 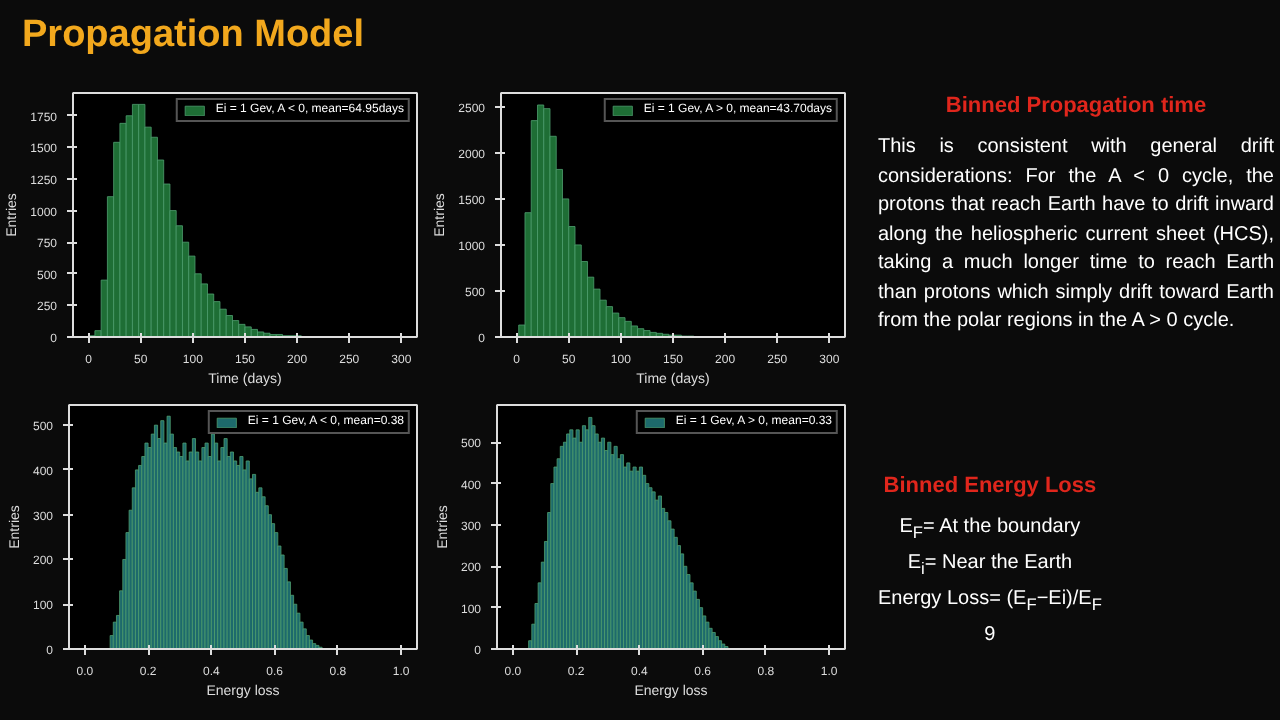 I want to click on text: E$_{i}$= Near the Earth, so click(x=990, y=565).